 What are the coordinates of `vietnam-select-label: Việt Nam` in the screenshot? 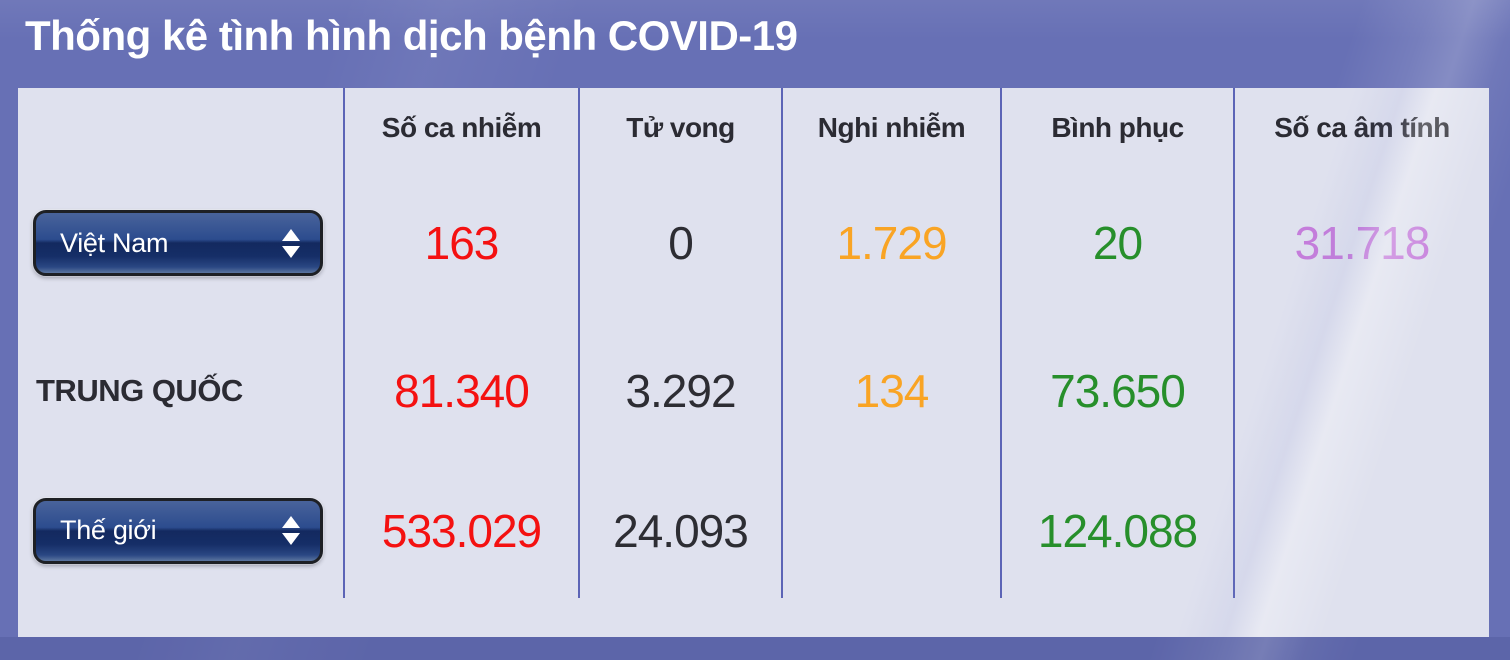 It's located at (114, 242).